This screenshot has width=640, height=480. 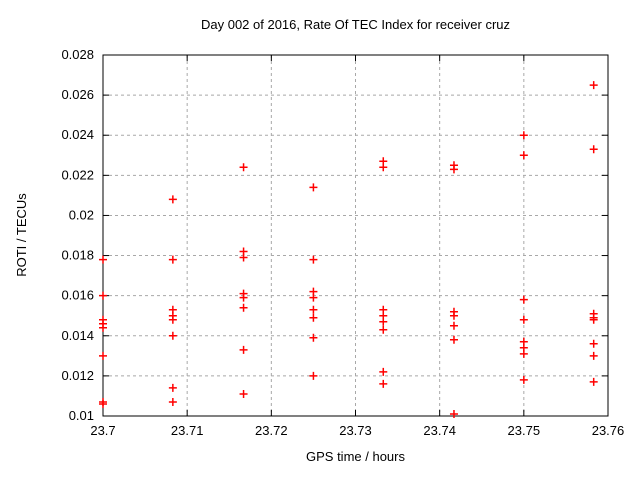 What do you see at coordinates (77, 94) in the screenshot?
I see `y-tick-label: 0.026` at bounding box center [77, 94].